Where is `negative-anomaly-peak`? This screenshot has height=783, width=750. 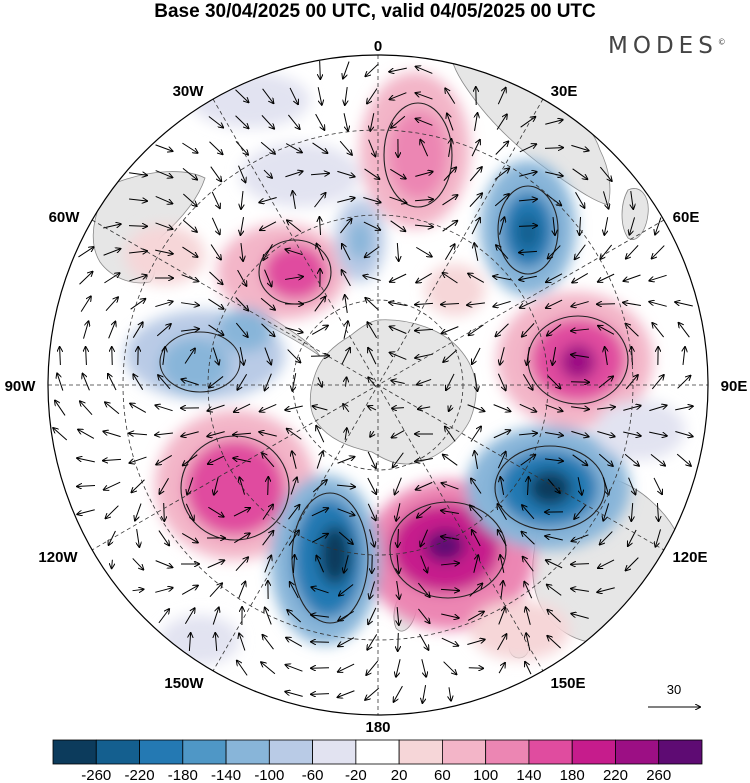 negative-anomaly-peak is located at coordinates (550, 488).